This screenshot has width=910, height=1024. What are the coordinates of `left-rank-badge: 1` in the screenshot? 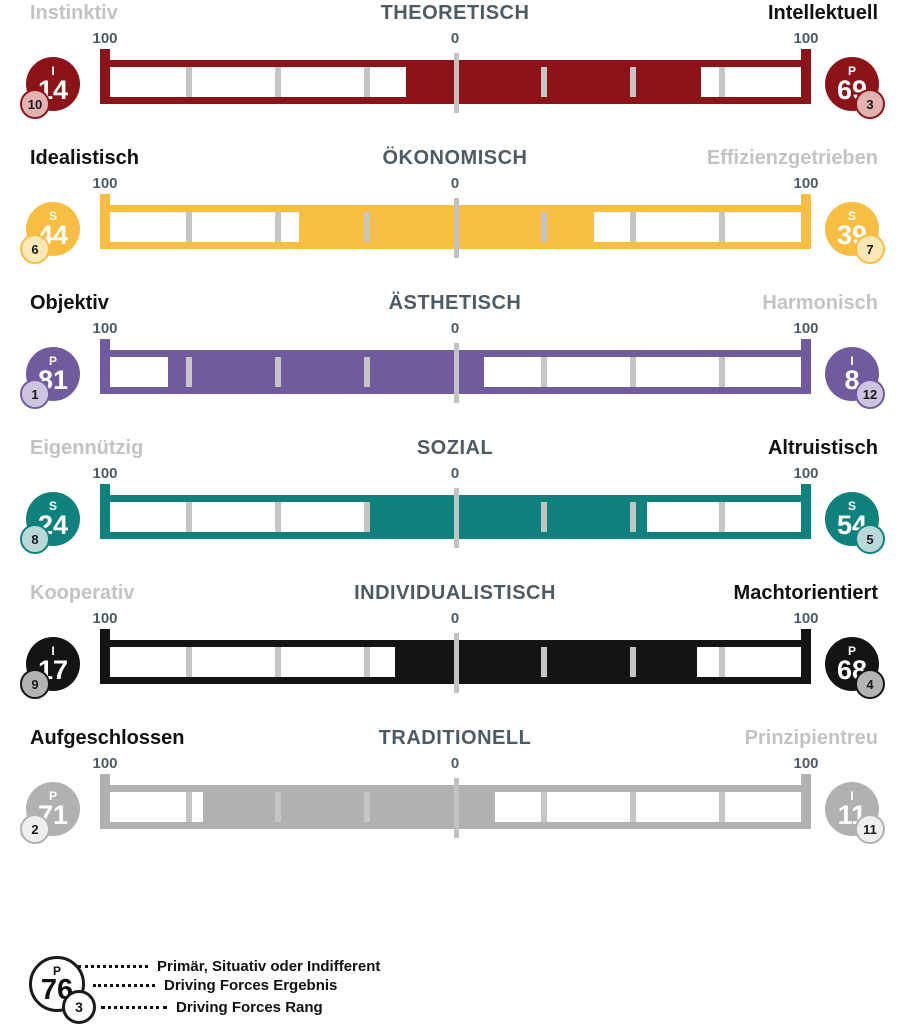 It's located at (35, 394).